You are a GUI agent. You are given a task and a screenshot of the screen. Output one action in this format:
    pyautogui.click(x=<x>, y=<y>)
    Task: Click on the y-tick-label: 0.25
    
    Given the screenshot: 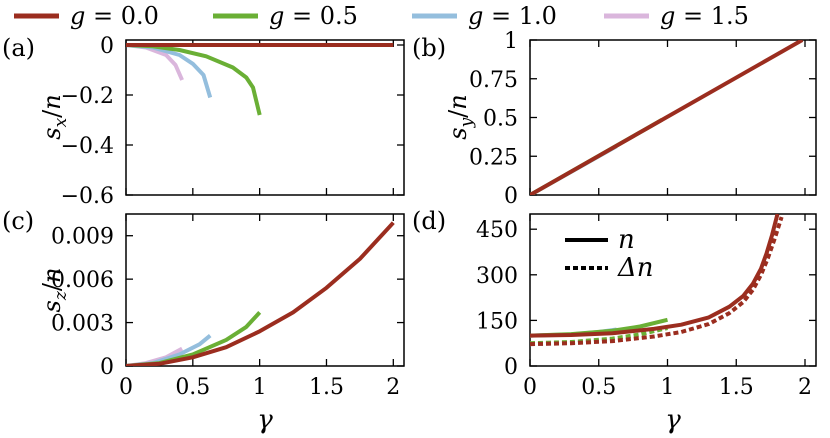 What is the action you would take?
    pyautogui.click(x=493, y=157)
    